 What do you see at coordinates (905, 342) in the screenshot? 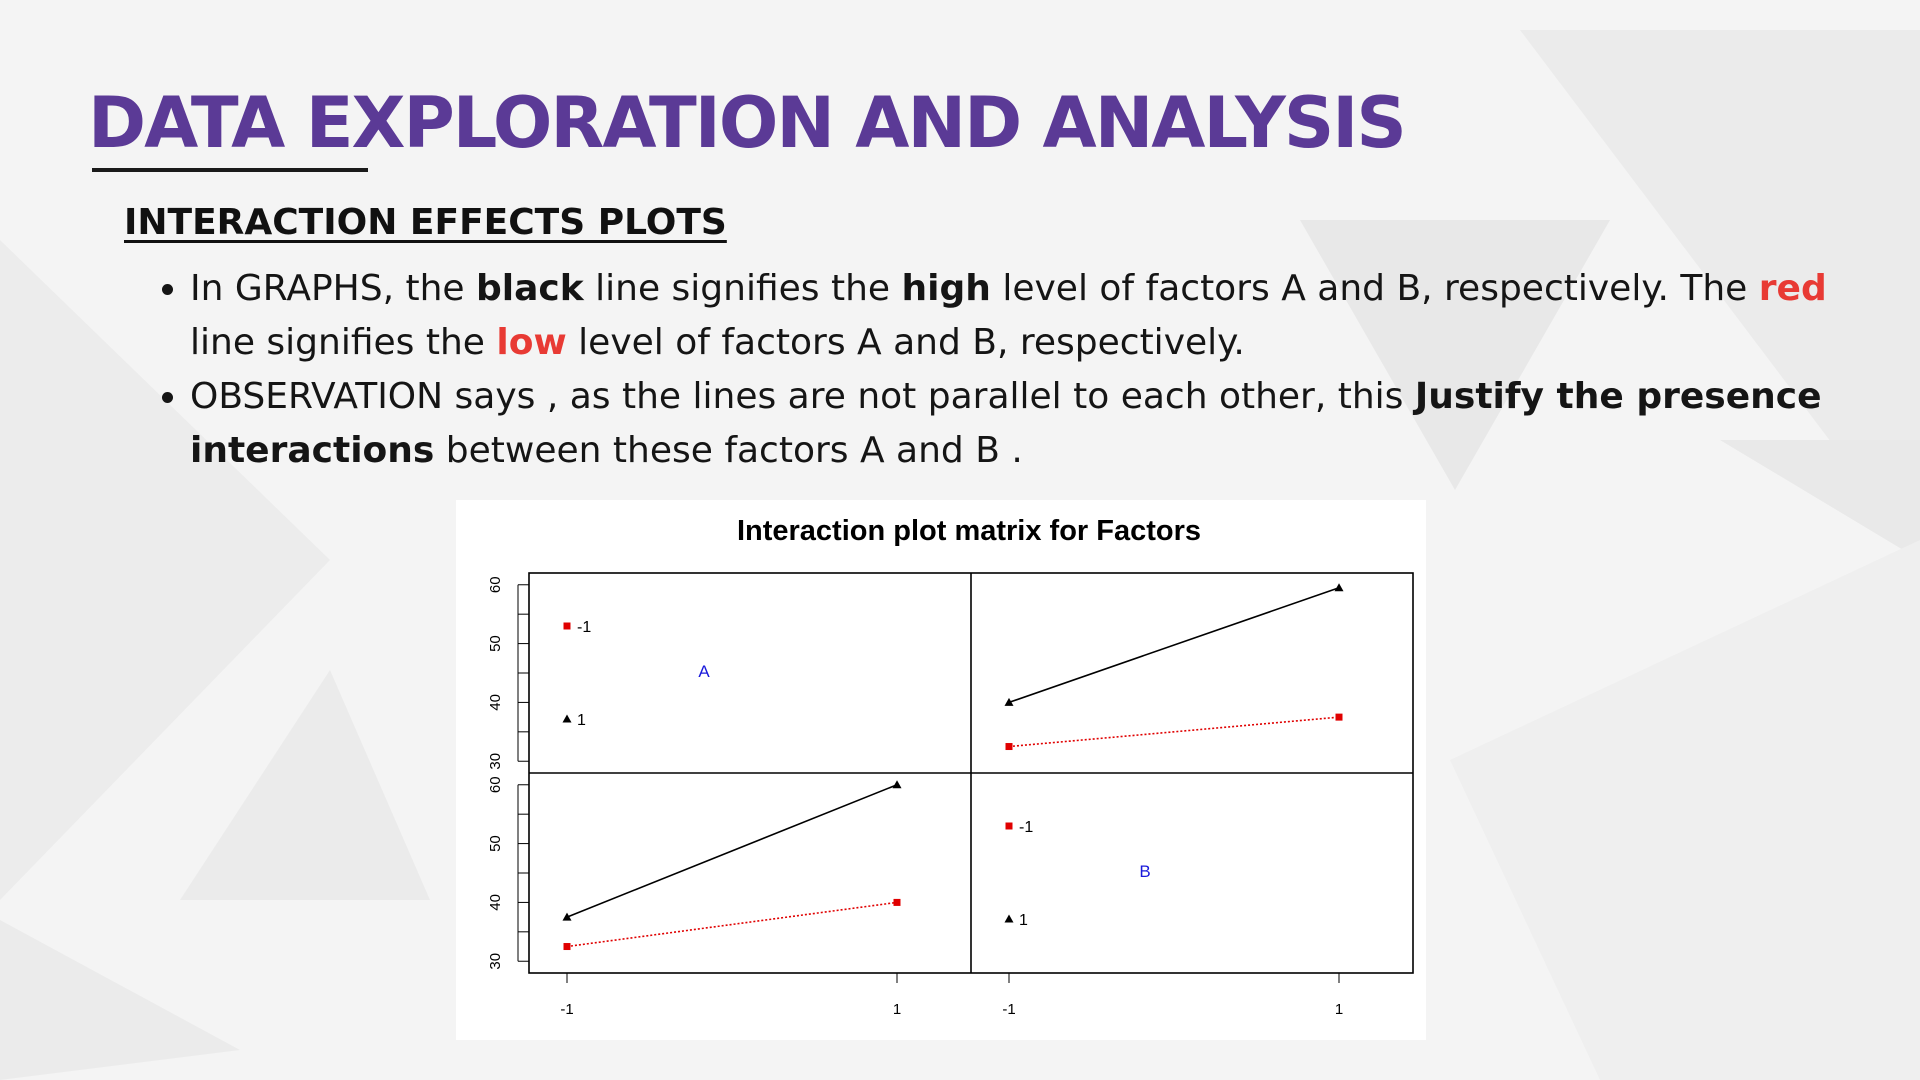
I see `bullet-text: level of factors A and B, respectively.` at bounding box center [905, 342].